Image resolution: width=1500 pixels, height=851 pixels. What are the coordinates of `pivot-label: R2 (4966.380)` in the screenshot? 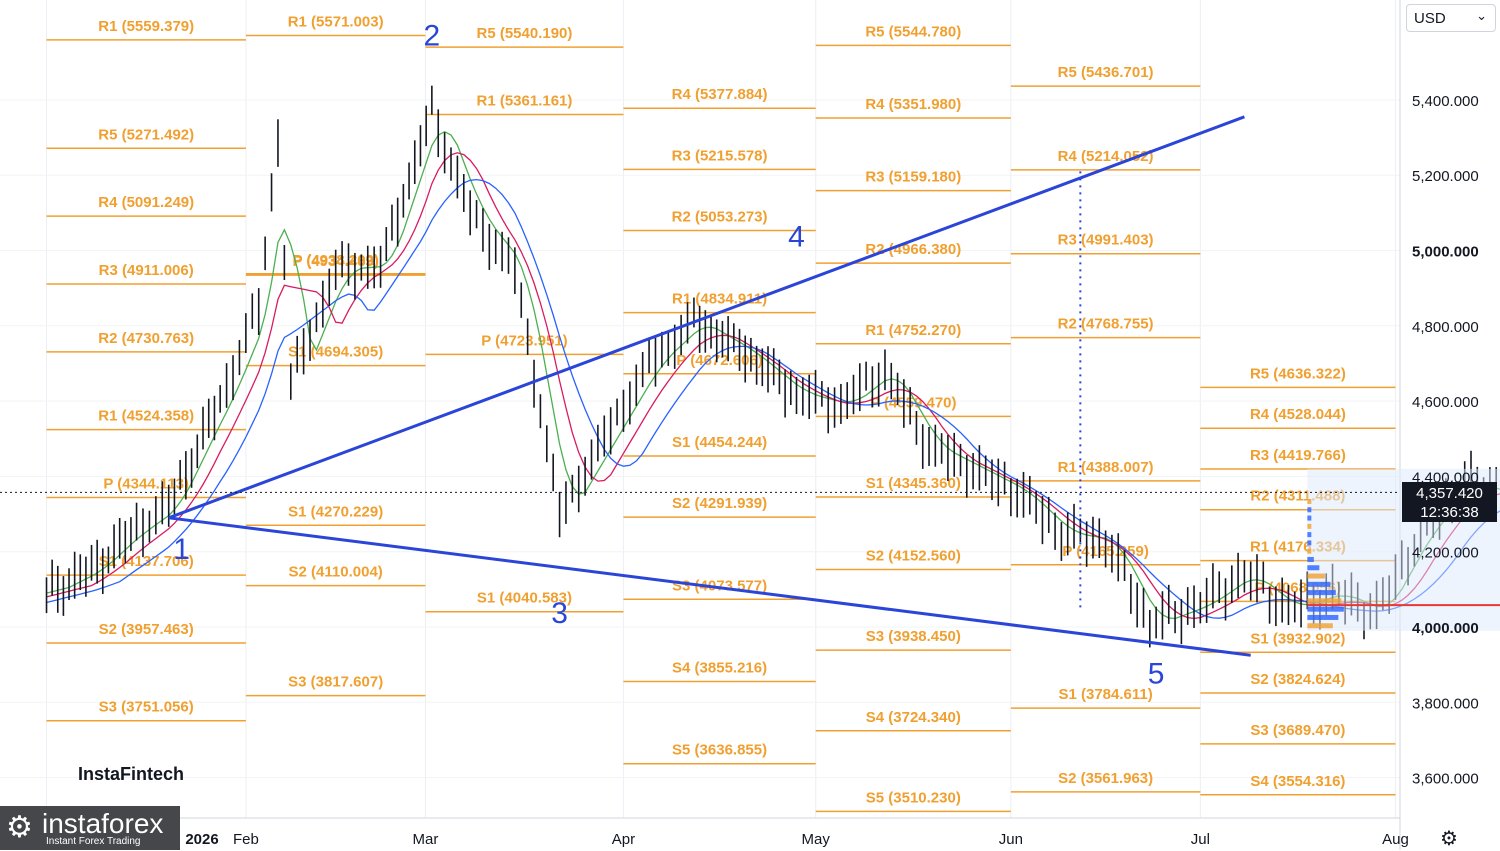 It's located at (913, 249).